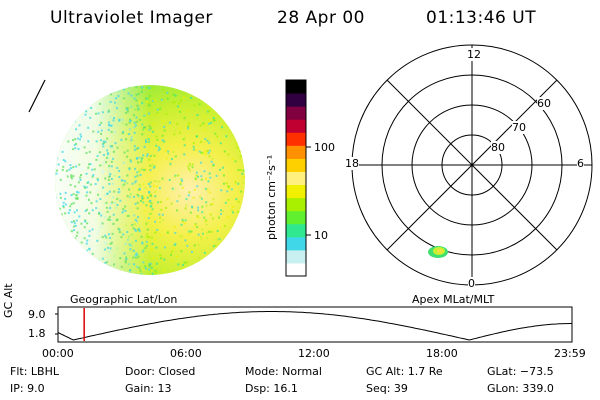  I want to click on apex-panel-label: Apex MLat/MLT, so click(453, 299).